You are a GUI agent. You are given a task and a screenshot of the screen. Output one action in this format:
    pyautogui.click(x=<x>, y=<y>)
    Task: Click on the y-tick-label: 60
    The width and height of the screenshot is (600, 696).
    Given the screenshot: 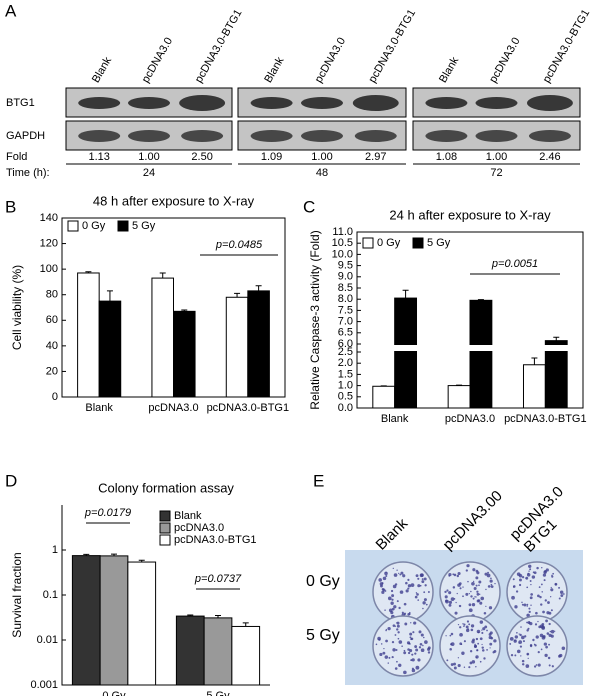 What is the action you would take?
    pyautogui.click(x=52, y=320)
    